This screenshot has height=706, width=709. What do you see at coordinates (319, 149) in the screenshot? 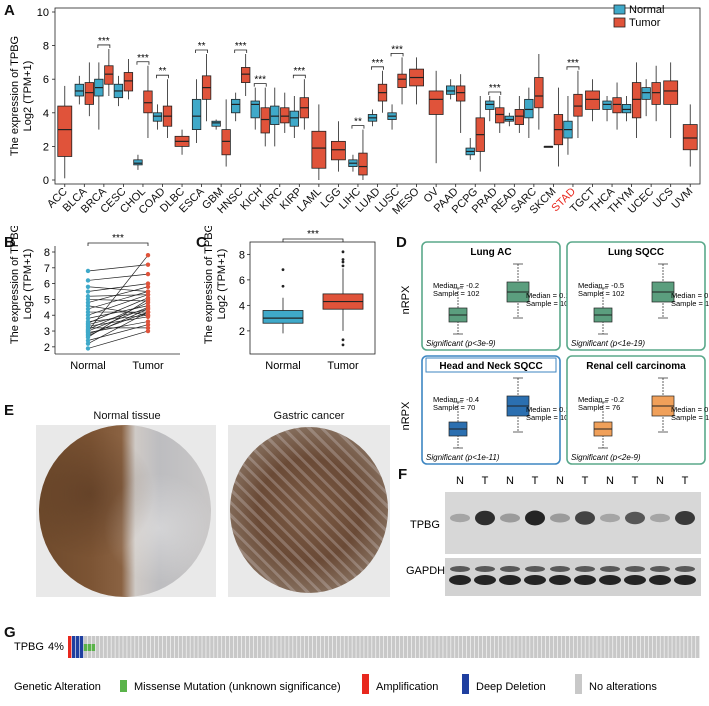
I see `a-tumor-LAML-box` at bounding box center [319, 149].